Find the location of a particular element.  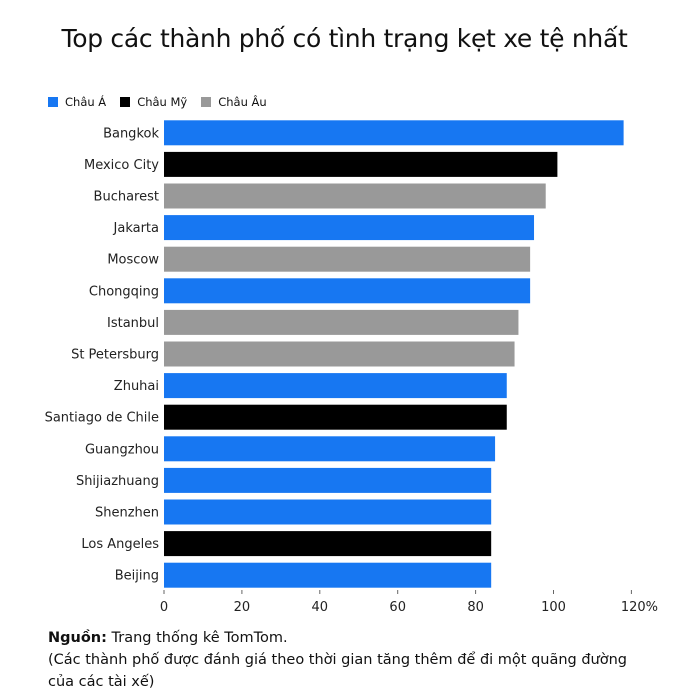

x-tick-label: 60 is located at coordinates (397, 607).